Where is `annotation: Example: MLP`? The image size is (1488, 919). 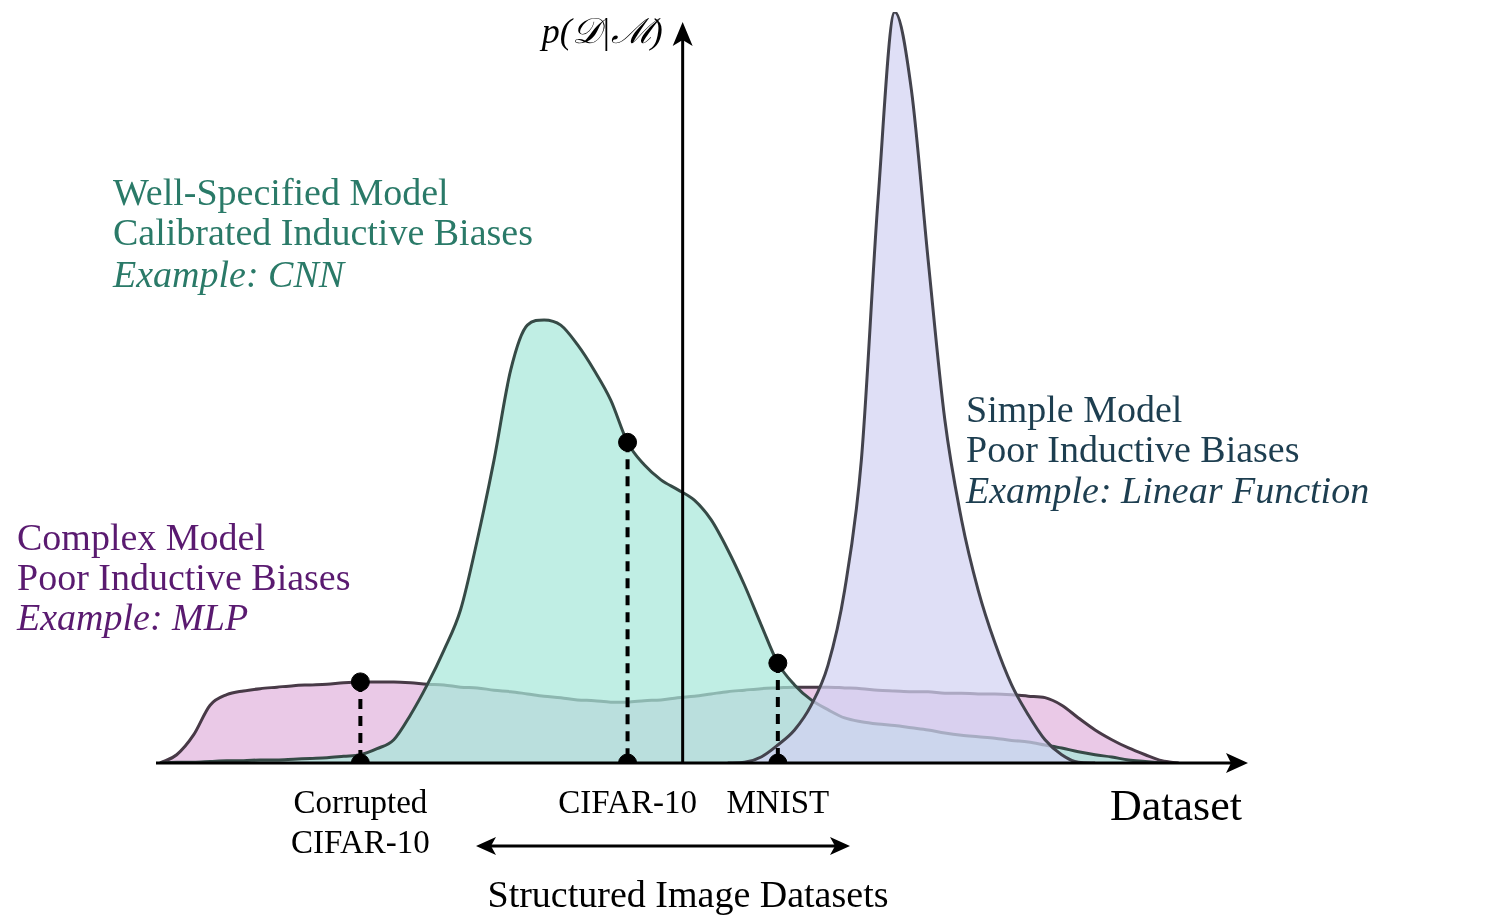 annotation: Example: MLP is located at coordinates (132, 616).